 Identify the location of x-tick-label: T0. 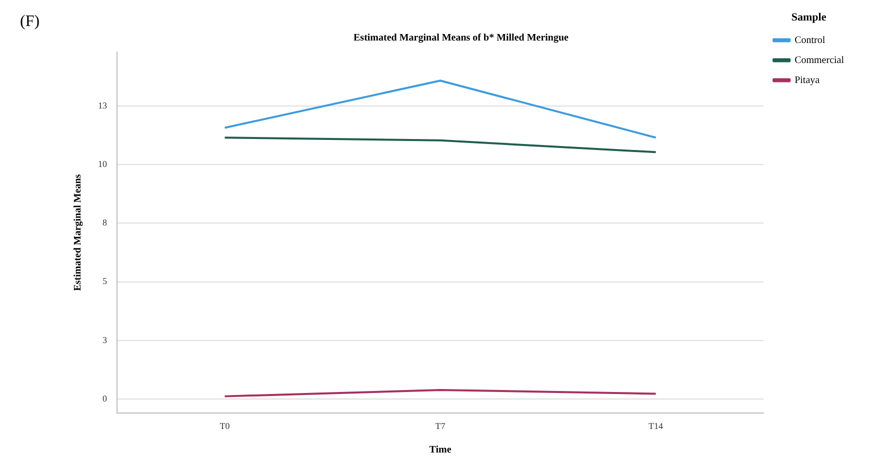
(225, 425).